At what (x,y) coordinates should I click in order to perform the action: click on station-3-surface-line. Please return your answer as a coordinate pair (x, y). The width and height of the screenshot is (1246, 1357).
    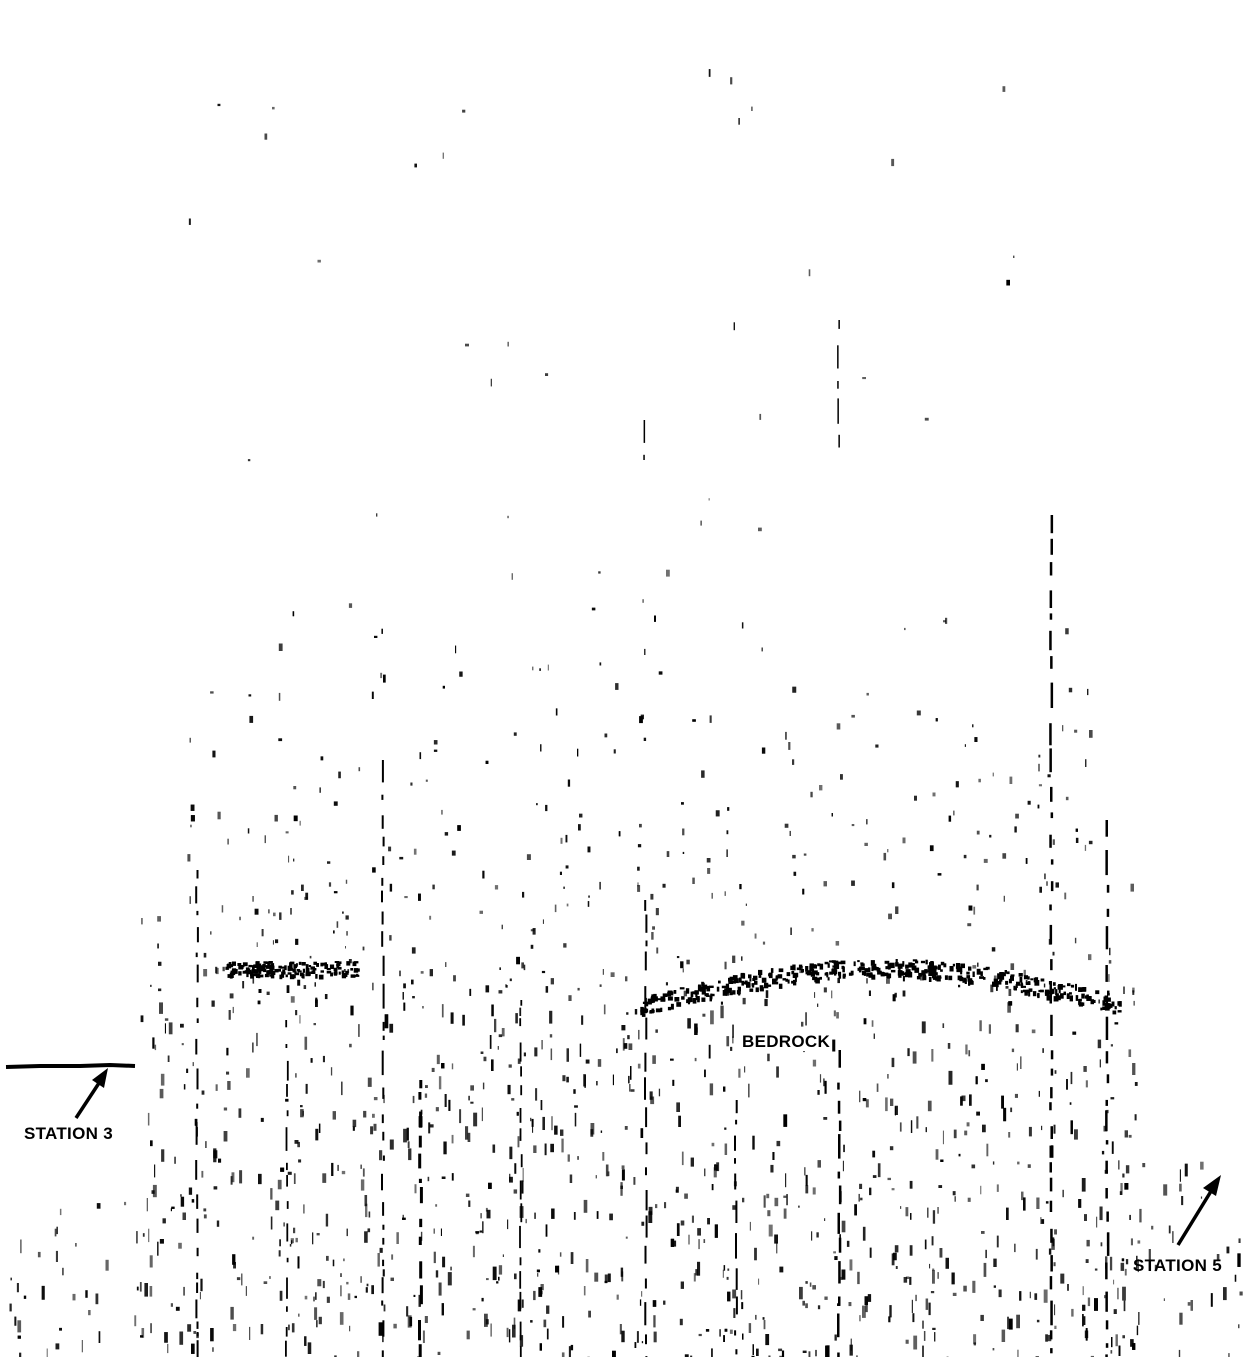
    Looking at the image, I should click on (70, 1065).